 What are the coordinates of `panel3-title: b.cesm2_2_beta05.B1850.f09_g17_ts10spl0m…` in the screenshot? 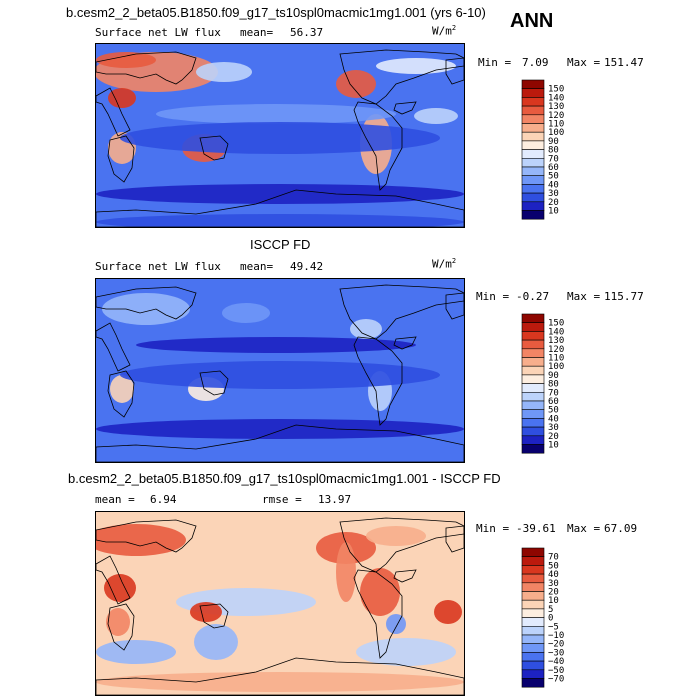 It's located at (284, 478).